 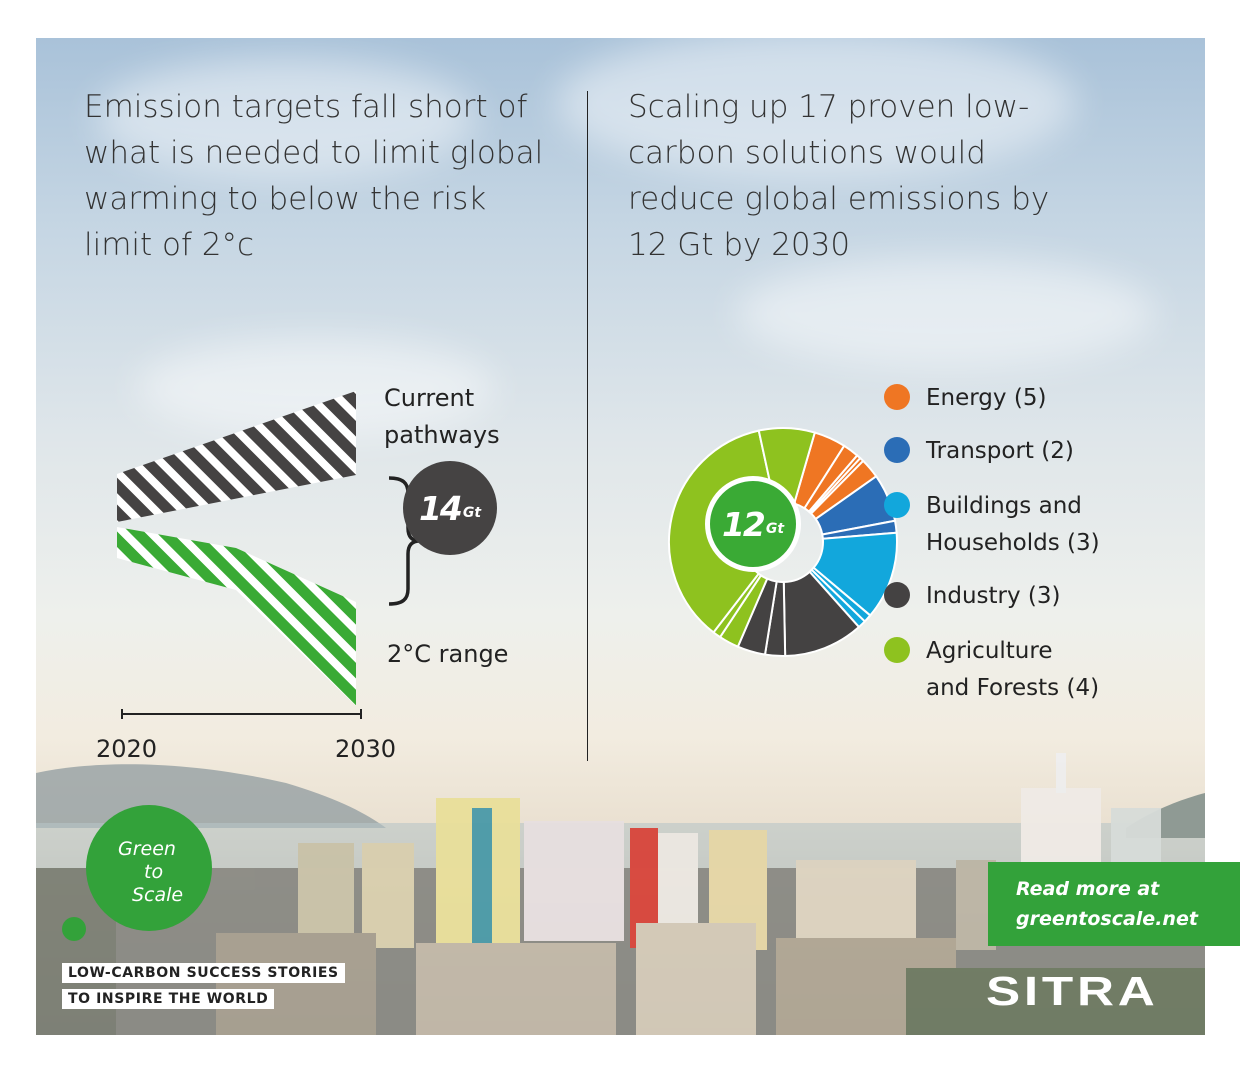 I want to click on legend-swatch-industry, so click(x=897, y=595).